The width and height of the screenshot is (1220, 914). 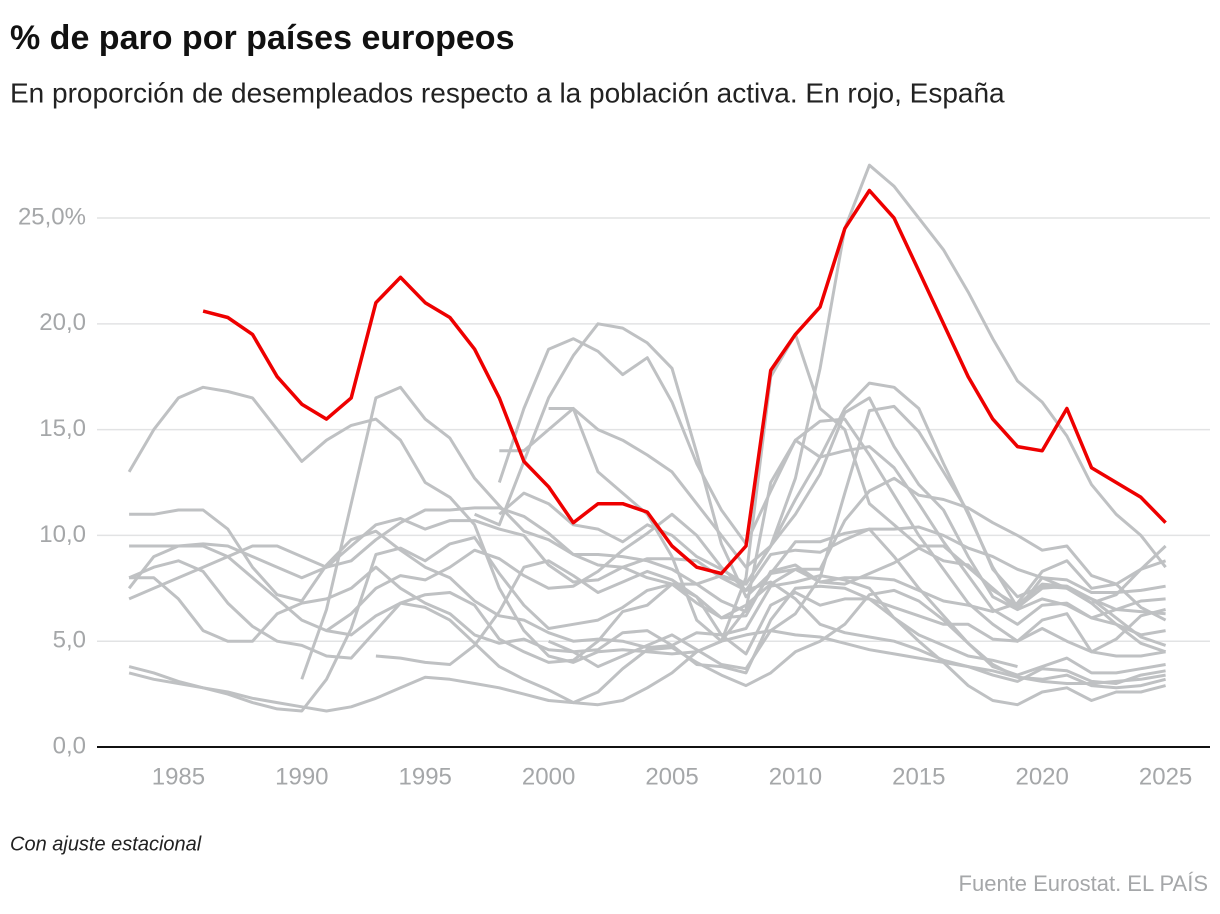 What do you see at coordinates (69, 640) in the screenshot?
I see `y-tick-label: 5,0` at bounding box center [69, 640].